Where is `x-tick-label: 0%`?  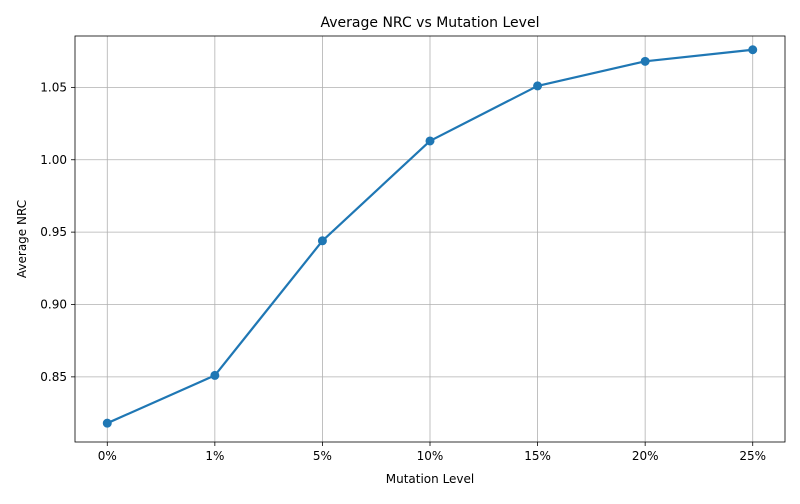
x-tick-label: 0% is located at coordinates (107, 456).